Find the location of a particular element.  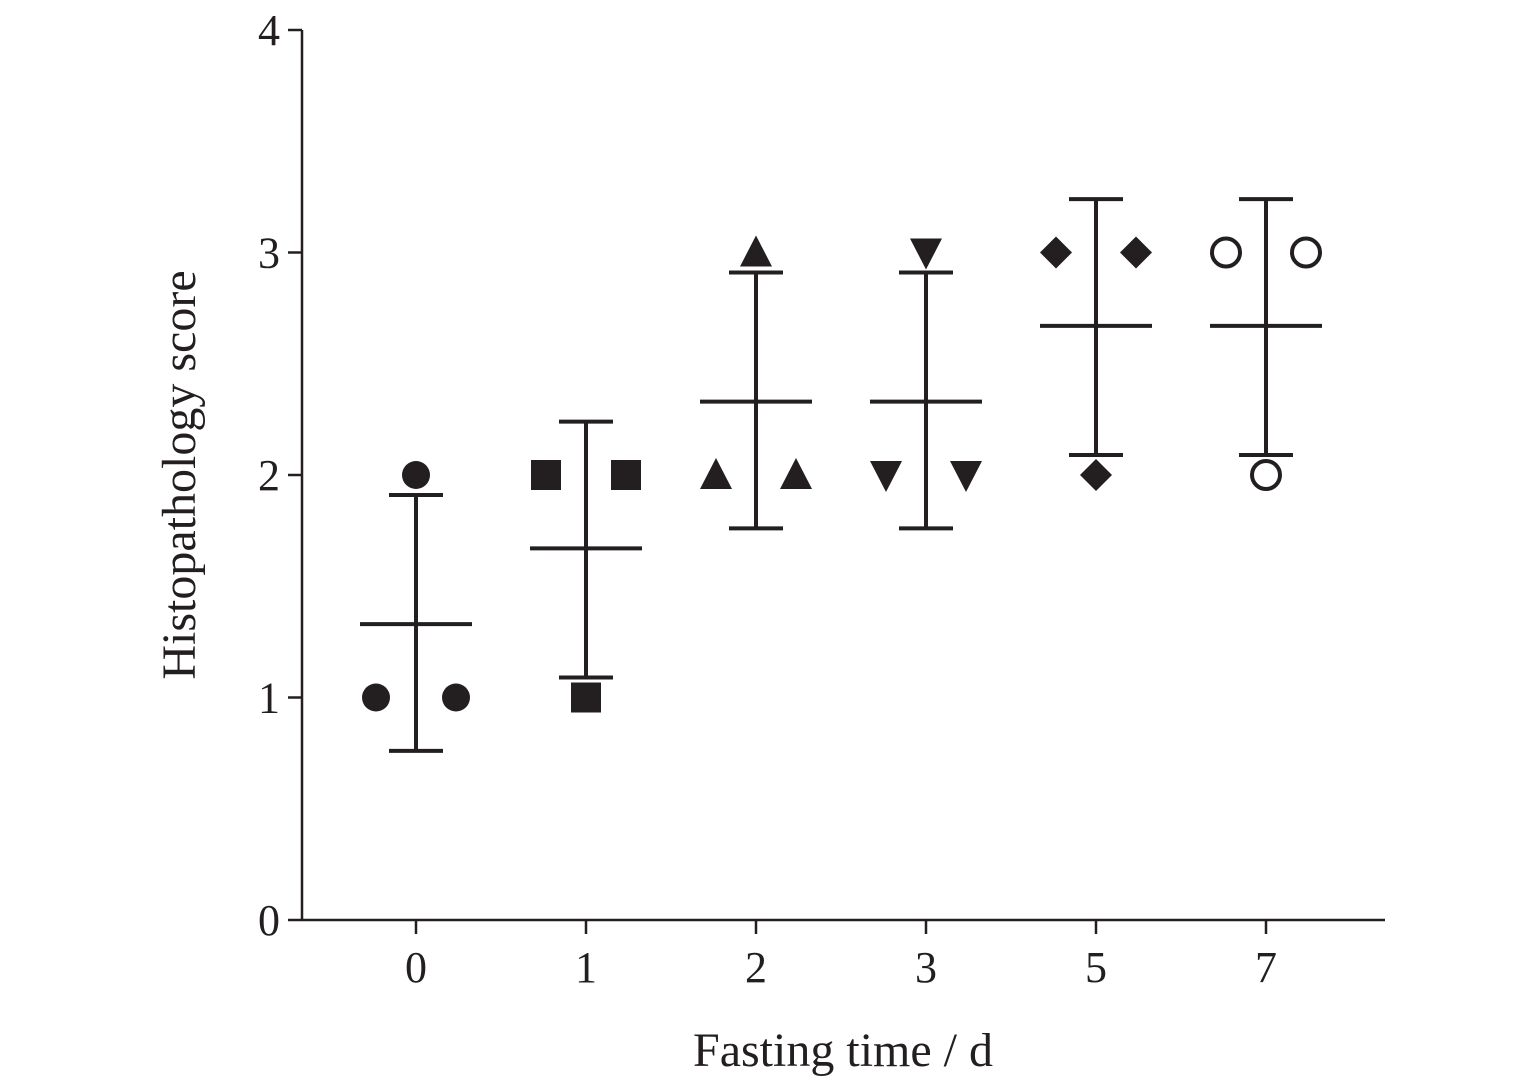

x-axis-title: Fasting time / d is located at coordinates (843, 1050).